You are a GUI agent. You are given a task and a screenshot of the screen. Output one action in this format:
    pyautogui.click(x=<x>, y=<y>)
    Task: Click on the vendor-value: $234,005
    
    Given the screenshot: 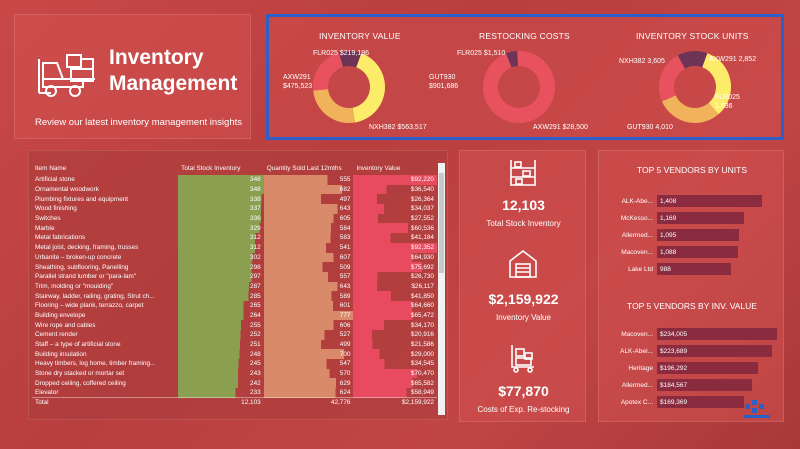 What is the action you would take?
    pyautogui.click(x=674, y=334)
    